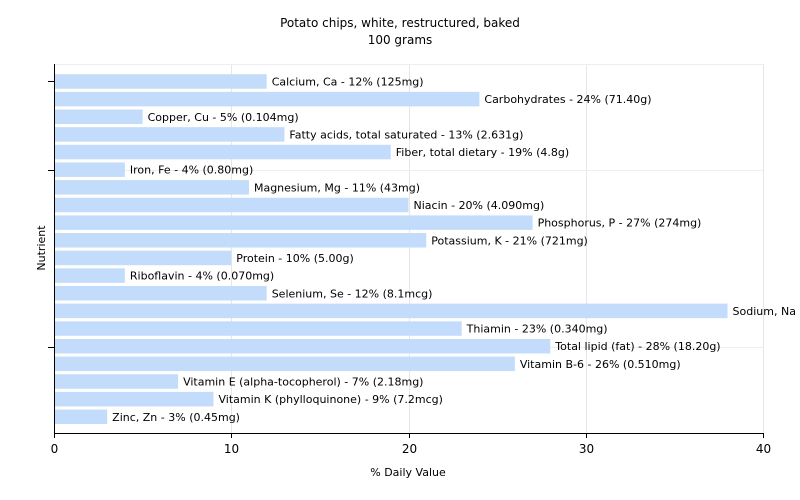 This screenshot has height=500, width=800. What do you see at coordinates (223, 117) in the screenshot?
I see `bar-label: Copper, Cu - 5% (0.104mg)` at bounding box center [223, 117].